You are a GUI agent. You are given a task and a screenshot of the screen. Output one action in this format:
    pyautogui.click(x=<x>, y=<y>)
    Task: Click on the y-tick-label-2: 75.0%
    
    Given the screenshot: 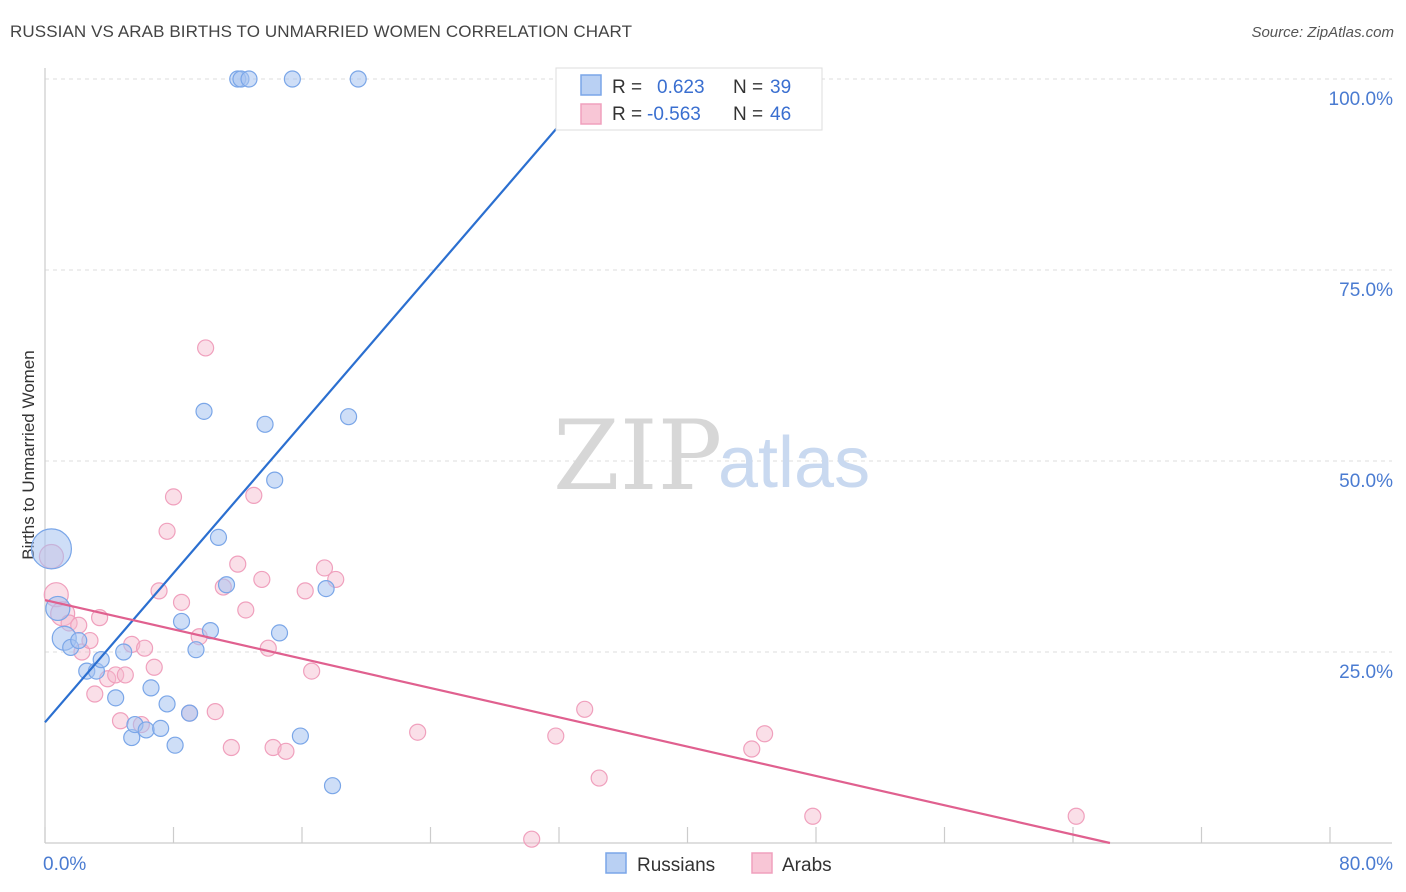 What is the action you would take?
    pyautogui.click(x=1366, y=290)
    